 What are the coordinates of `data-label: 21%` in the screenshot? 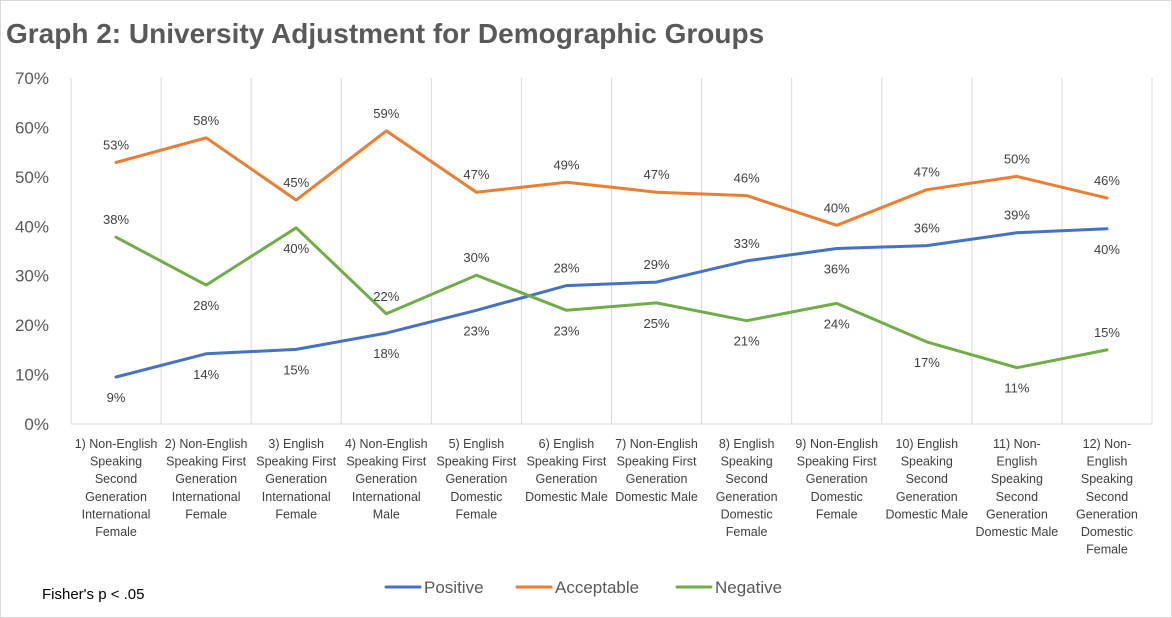 It's located at (747, 341).